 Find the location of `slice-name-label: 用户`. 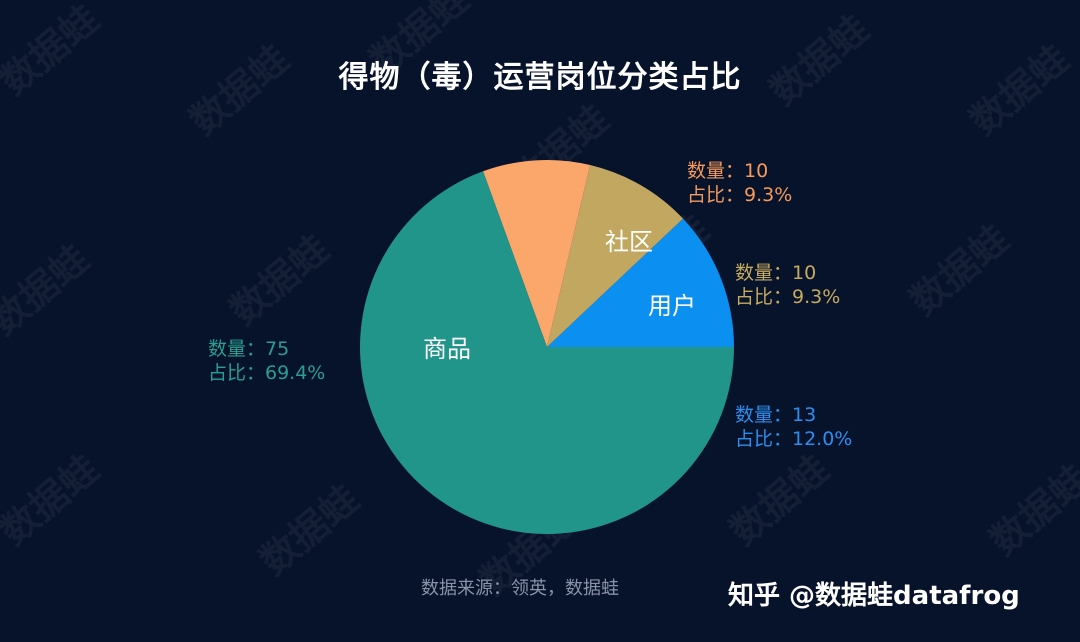

slice-name-label: 用户 is located at coordinates (672, 306).